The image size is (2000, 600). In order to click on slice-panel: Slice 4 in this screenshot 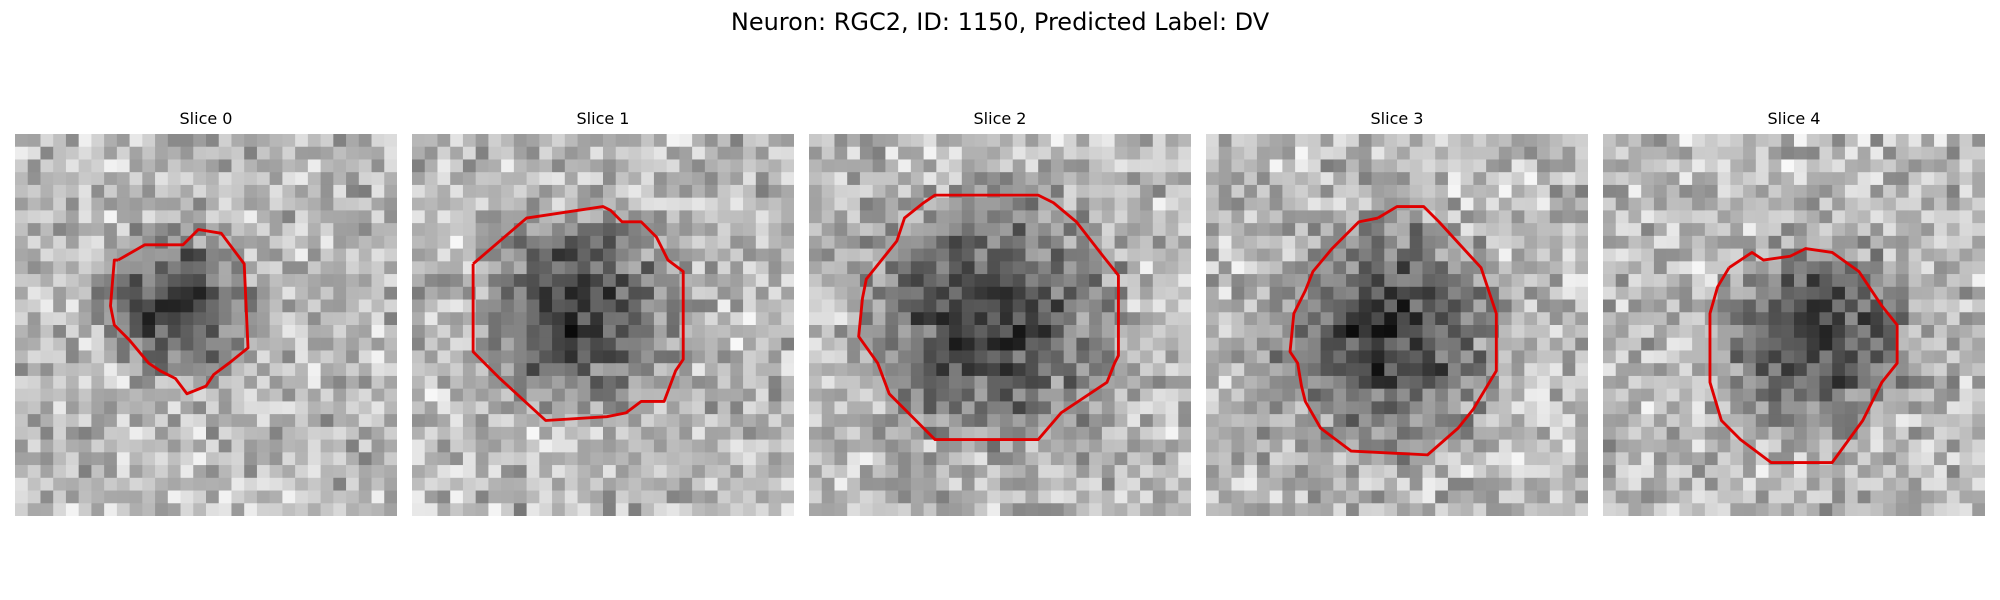, I will do `click(1794, 312)`.